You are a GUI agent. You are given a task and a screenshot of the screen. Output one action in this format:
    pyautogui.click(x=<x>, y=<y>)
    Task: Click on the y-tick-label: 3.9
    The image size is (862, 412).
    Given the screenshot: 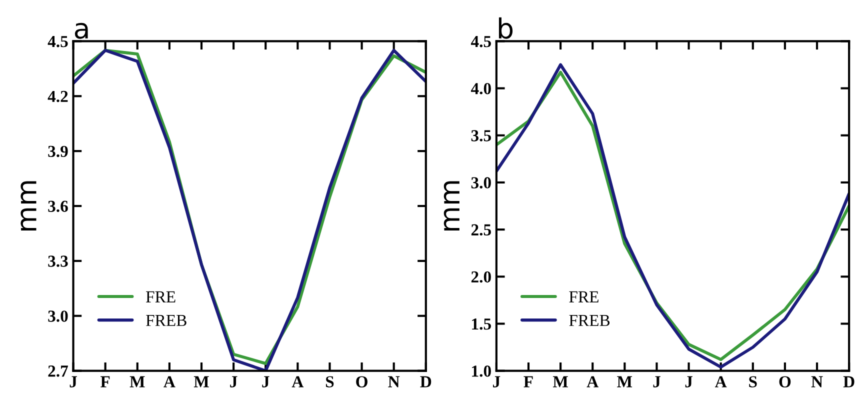 What is the action you would take?
    pyautogui.click(x=58, y=152)
    